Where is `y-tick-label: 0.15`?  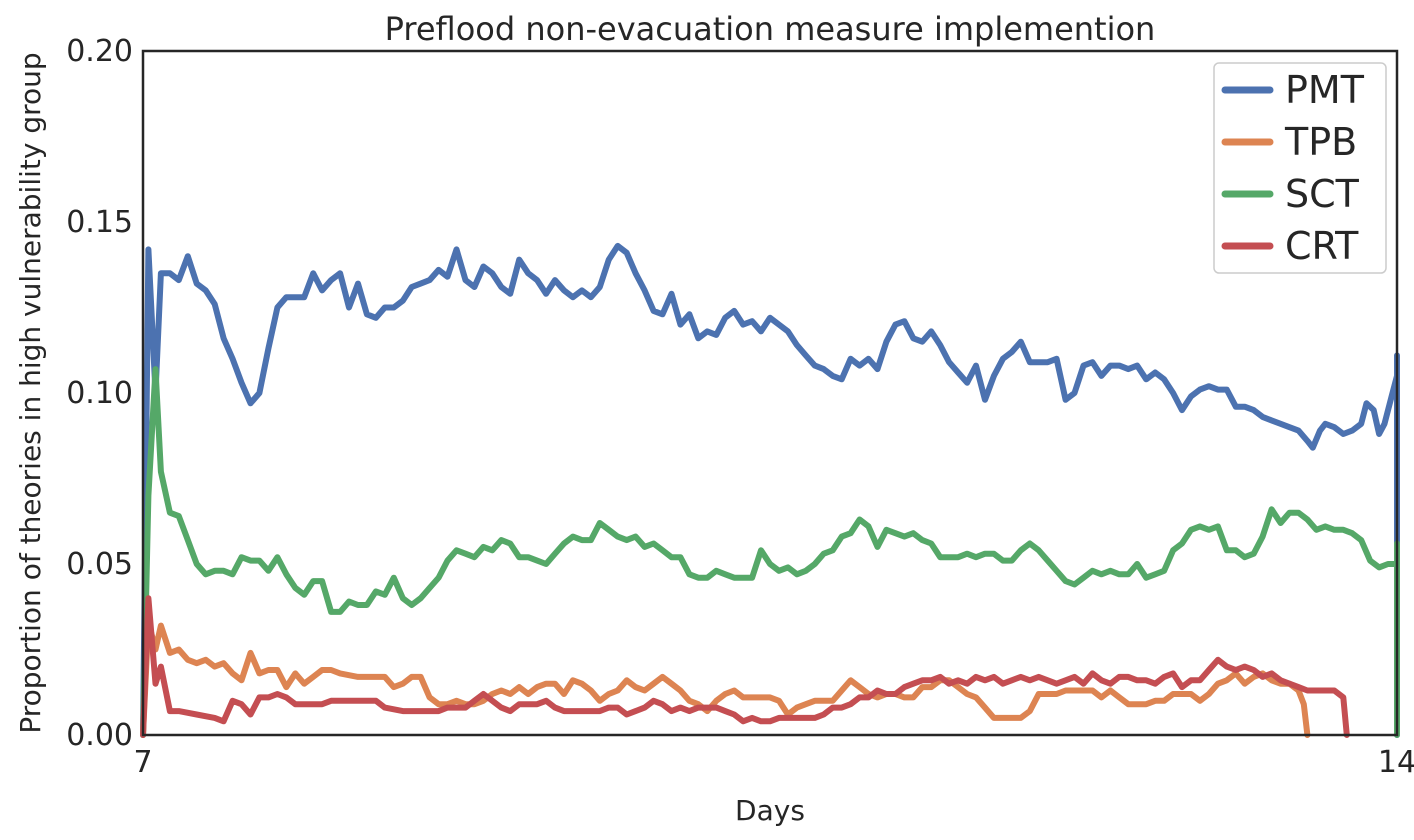
y-tick-label: 0.15 is located at coordinates (99, 222).